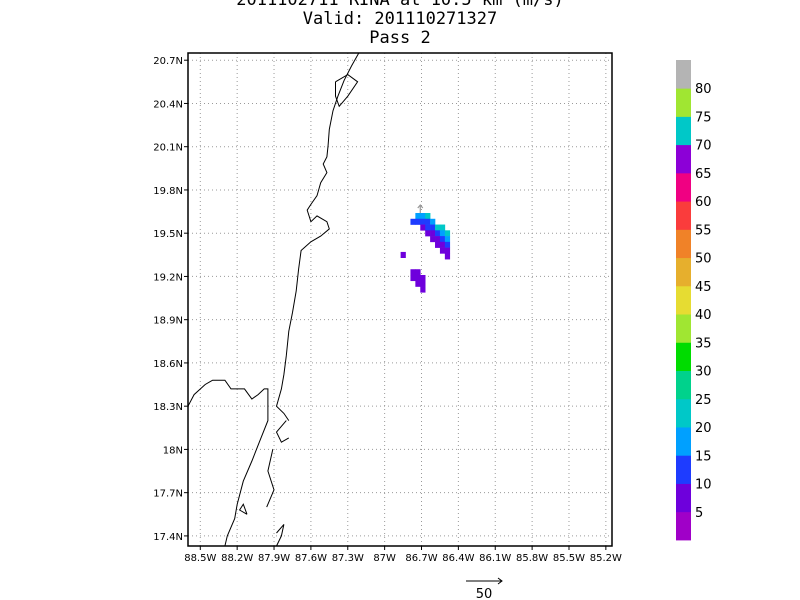 The width and height of the screenshot is (800, 600). I want to click on colorbar-label: 75, so click(703, 117).